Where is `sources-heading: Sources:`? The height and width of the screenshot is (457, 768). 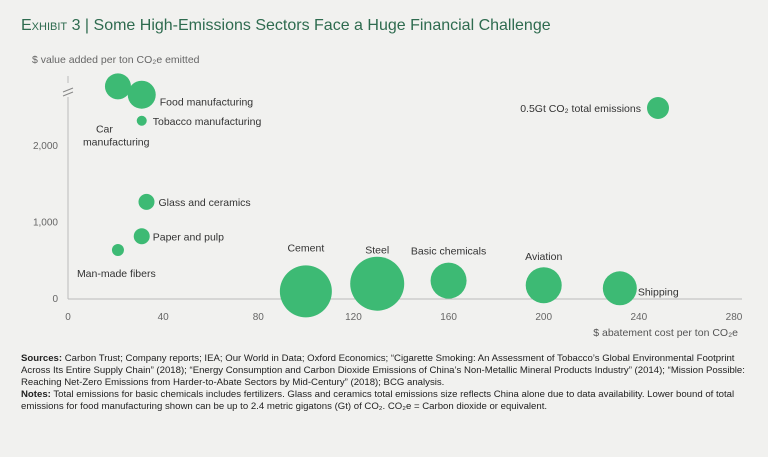 sources-heading: Sources: is located at coordinates (42, 358).